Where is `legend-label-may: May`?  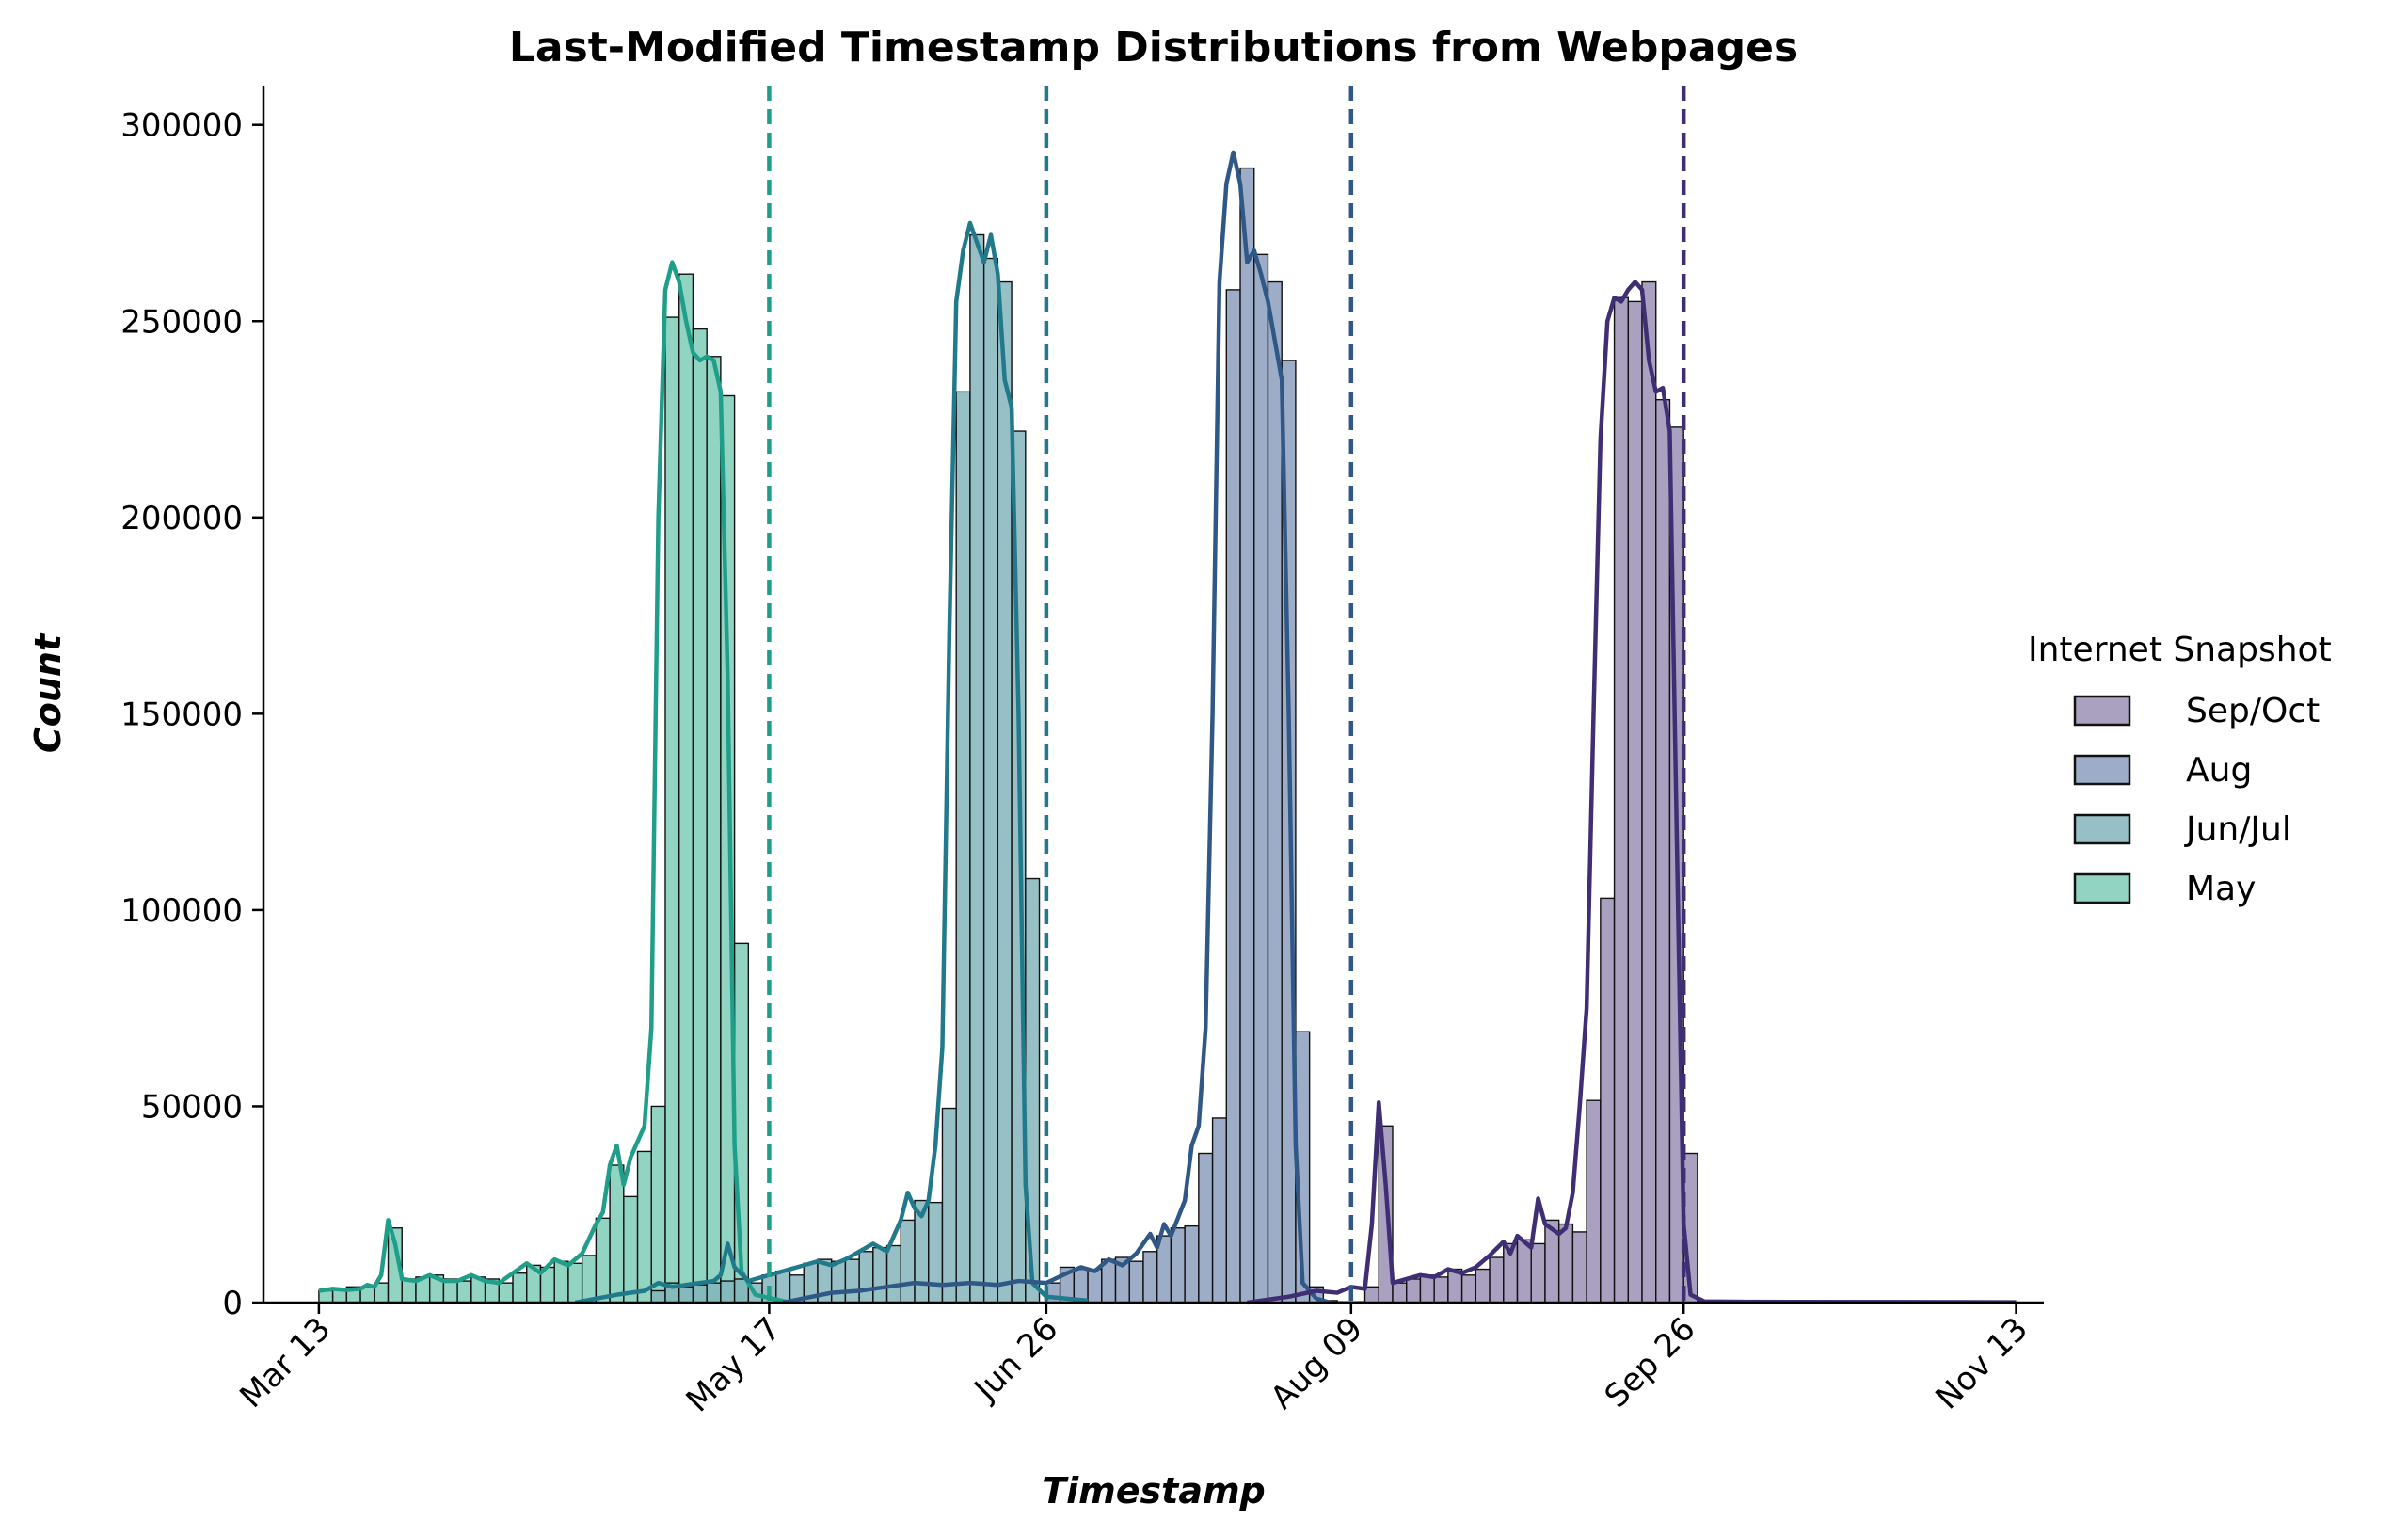 legend-label-may: May is located at coordinates (2221, 889).